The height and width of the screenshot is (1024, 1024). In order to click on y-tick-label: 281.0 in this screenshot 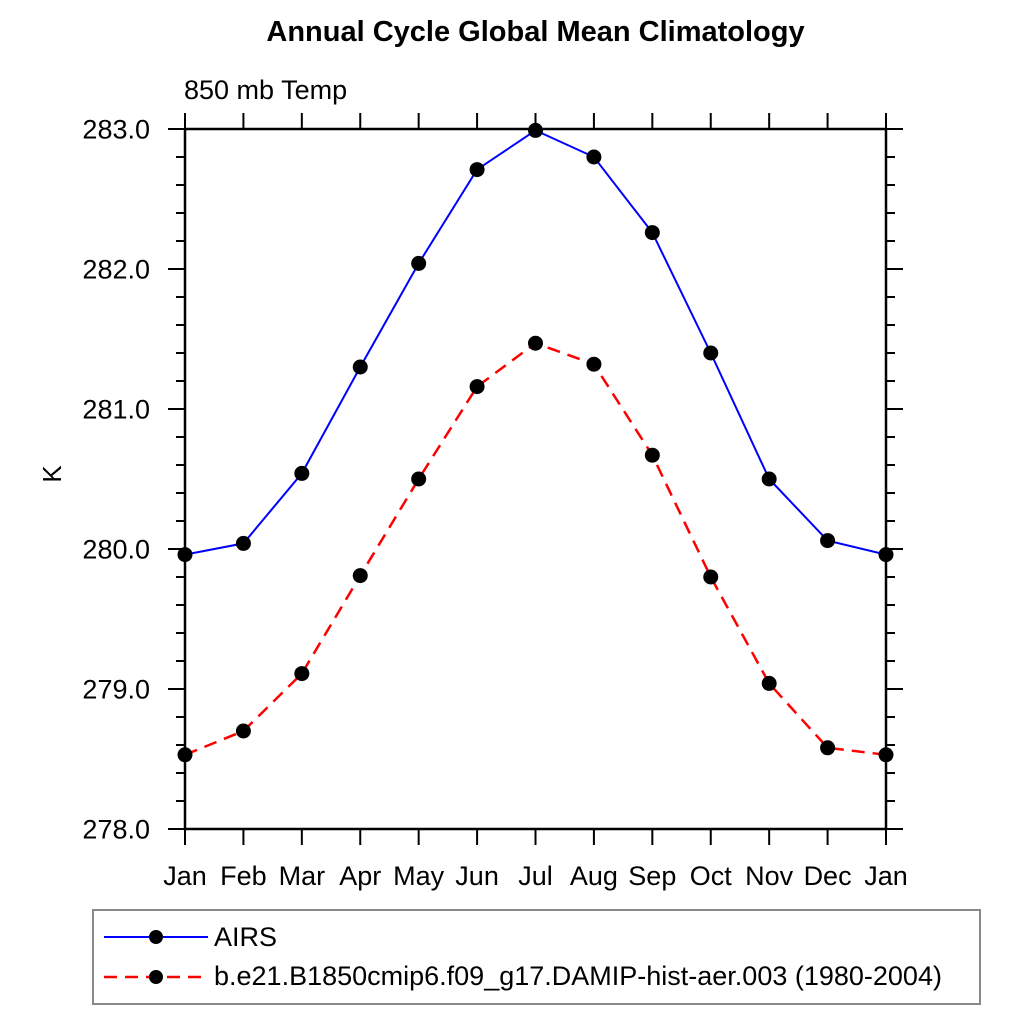, I will do `click(116, 410)`.